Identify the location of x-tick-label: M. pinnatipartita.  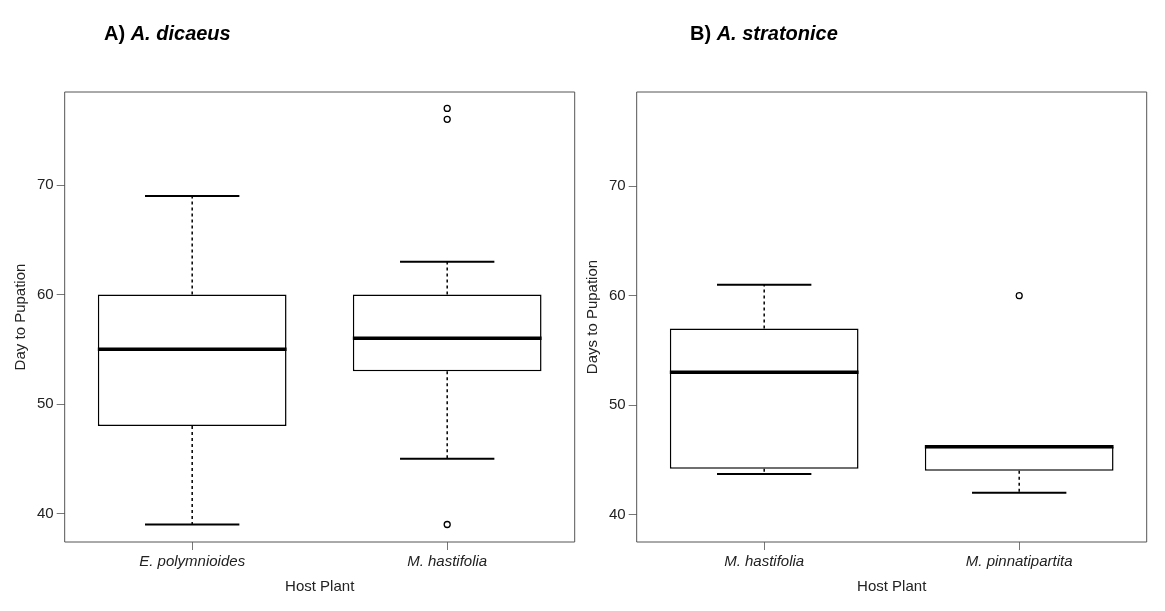
(1019, 561).